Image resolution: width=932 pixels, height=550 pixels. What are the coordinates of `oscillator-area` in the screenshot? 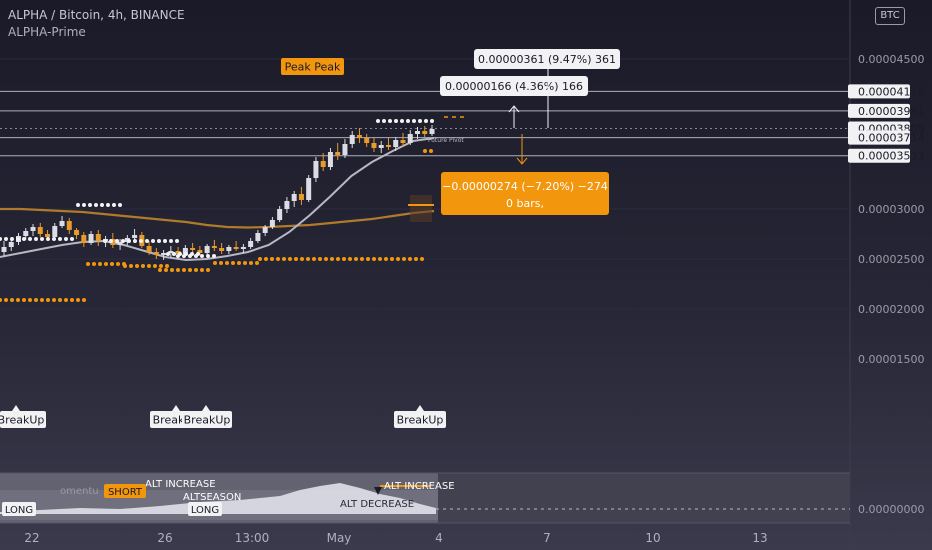 It's located at (218, 498).